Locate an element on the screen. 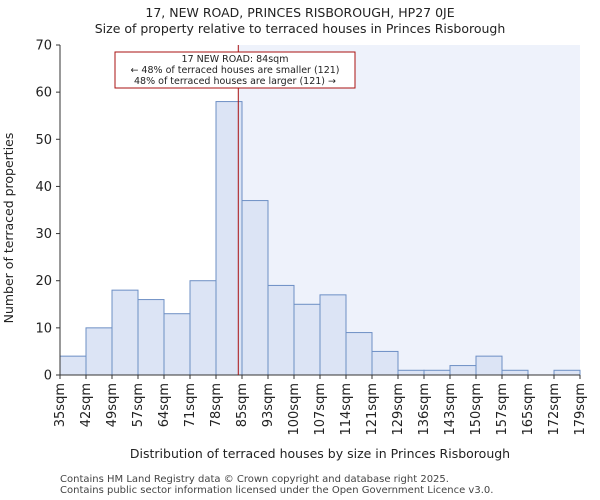  x-tick-label: 107sqm is located at coordinates (320, 409).